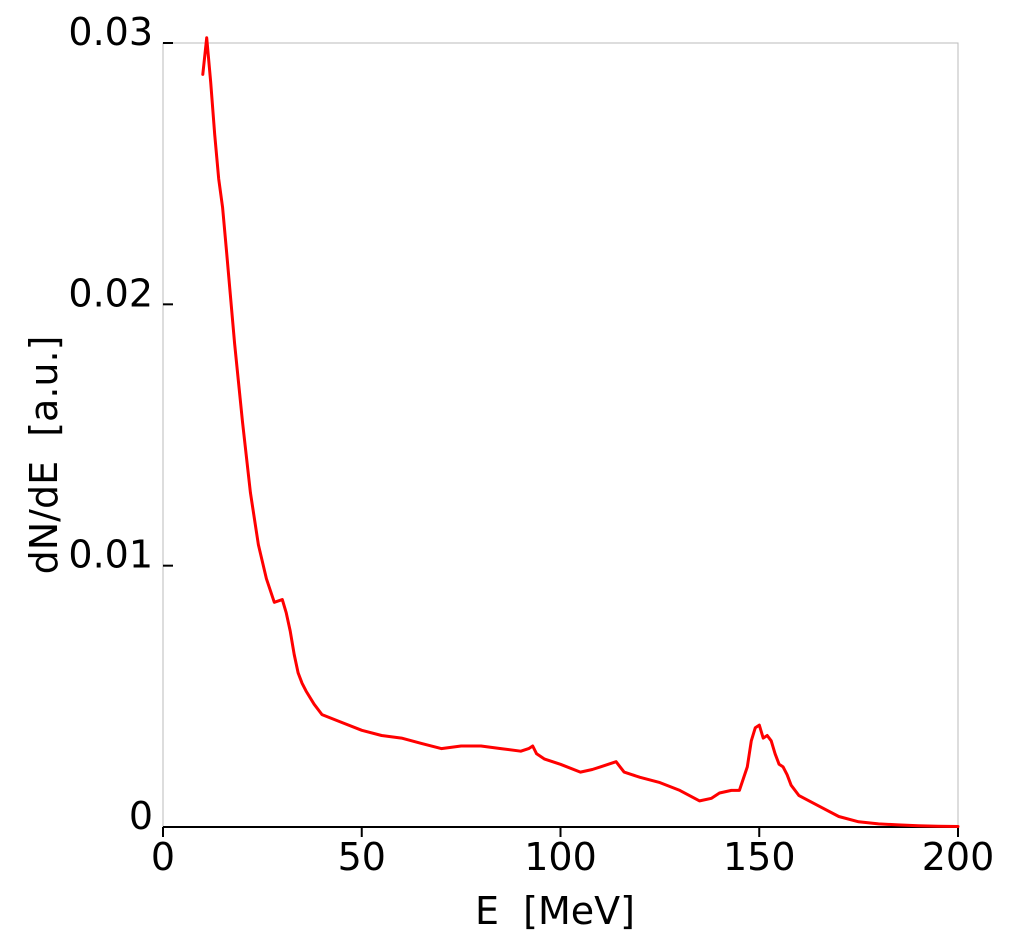 The image size is (1011, 931). I want to click on x-tick-label: 150, so click(759, 857).